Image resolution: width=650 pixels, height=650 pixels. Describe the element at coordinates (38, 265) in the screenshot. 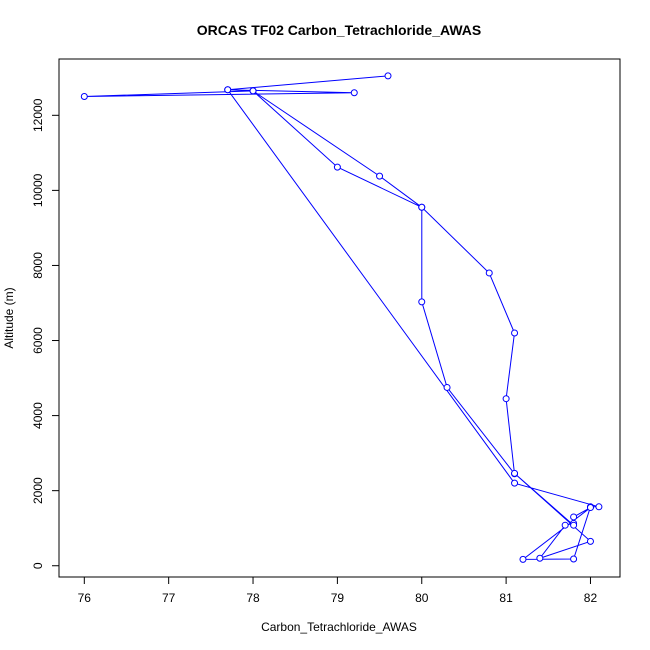

I see `y-tick-label: 8000` at that location.